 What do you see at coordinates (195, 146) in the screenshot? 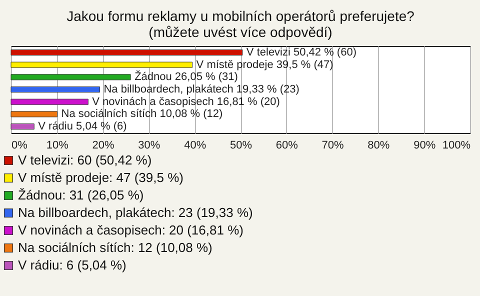
I see `x-tick-label: 40%` at bounding box center [195, 146].